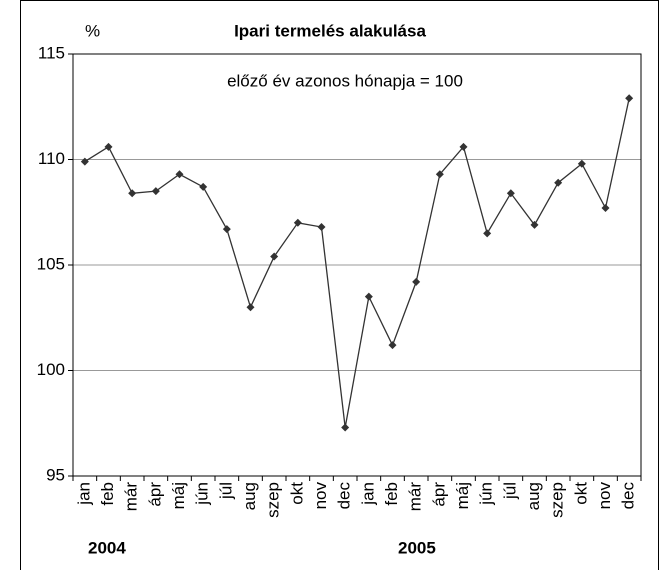 The image size is (662, 570). What do you see at coordinates (92, 30) in the screenshot?
I see `y-unit: %` at bounding box center [92, 30].